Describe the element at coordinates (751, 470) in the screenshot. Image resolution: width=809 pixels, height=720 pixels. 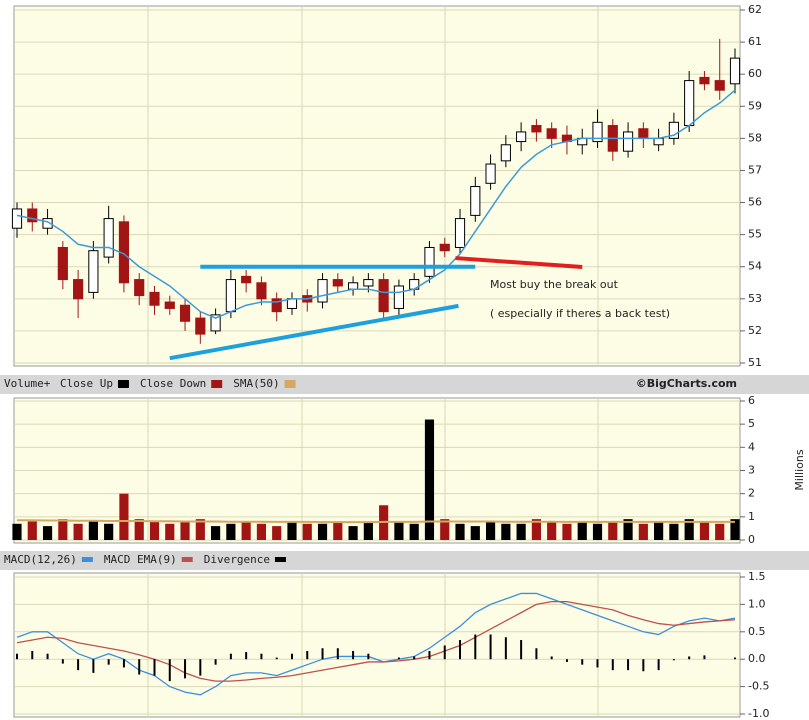
I see `y-tick-label: 3` at that location.